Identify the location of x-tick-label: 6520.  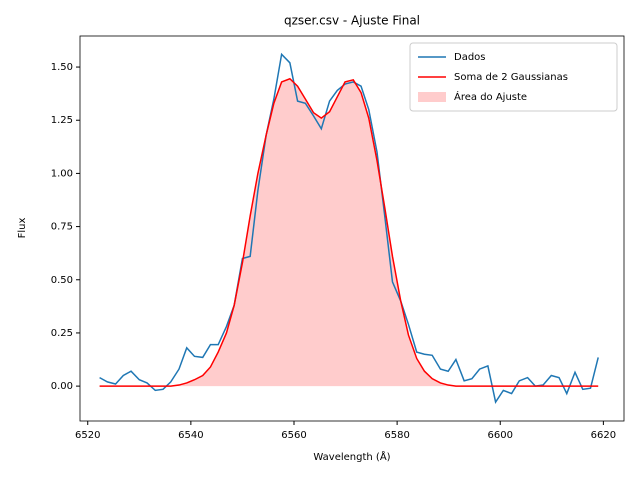
(87, 435).